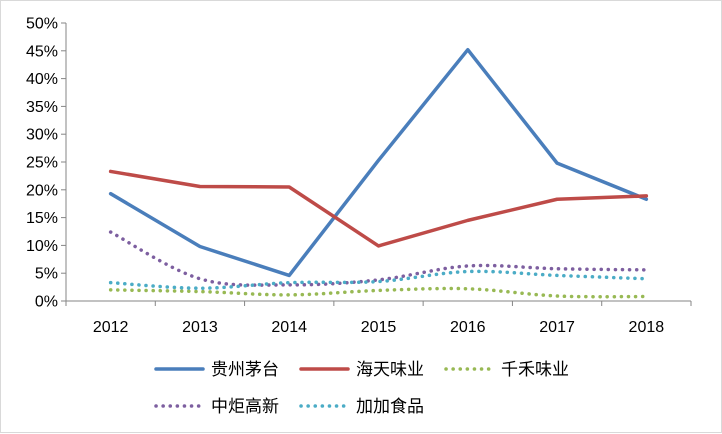 The image size is (722, 434). What do you see at coordinates (42, 51) in the screenshot?
I see `y-tick-label: 45%` at bounding box center [42, 51].